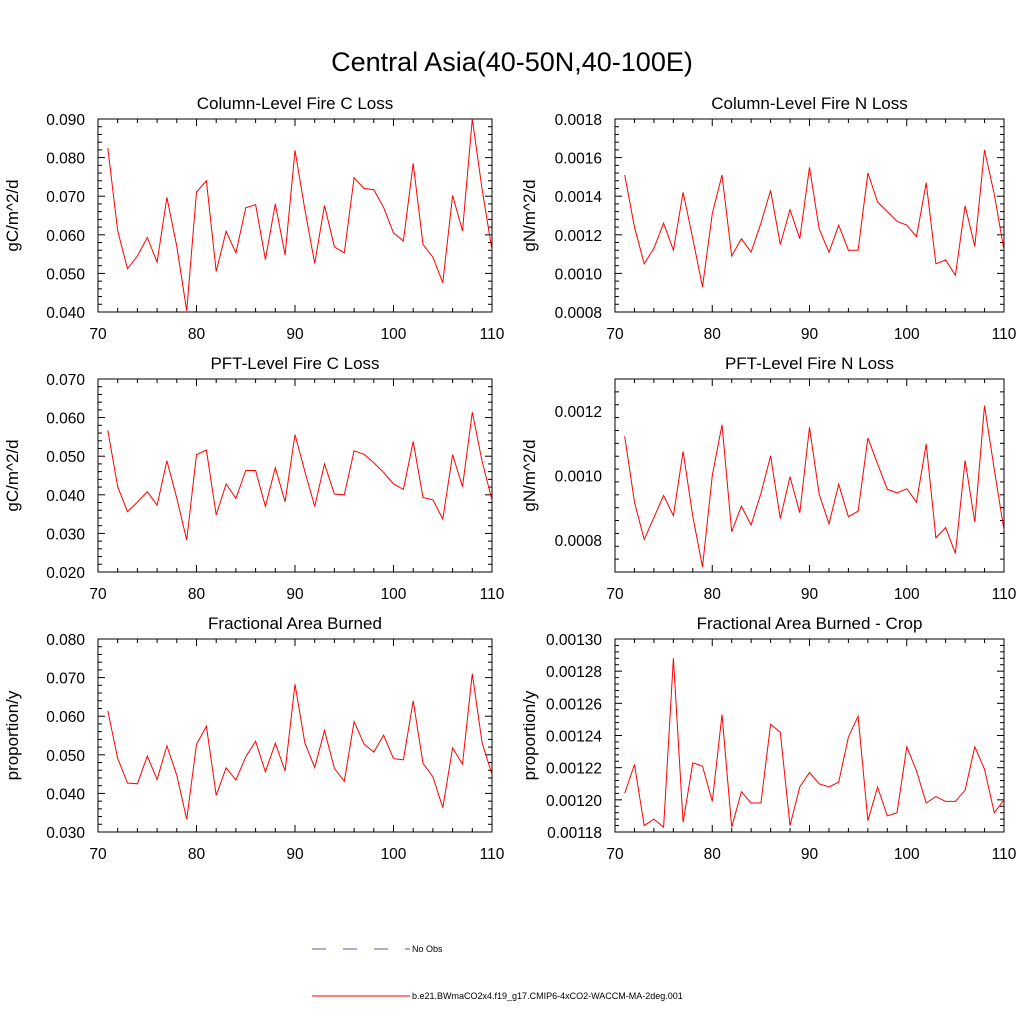 Image resolution: width=1024 pixels, height=1024 pixels. Describe the element at coordinates (574, 769) in the screenshot. I see `y-tick-label: 0.00122` at that location.